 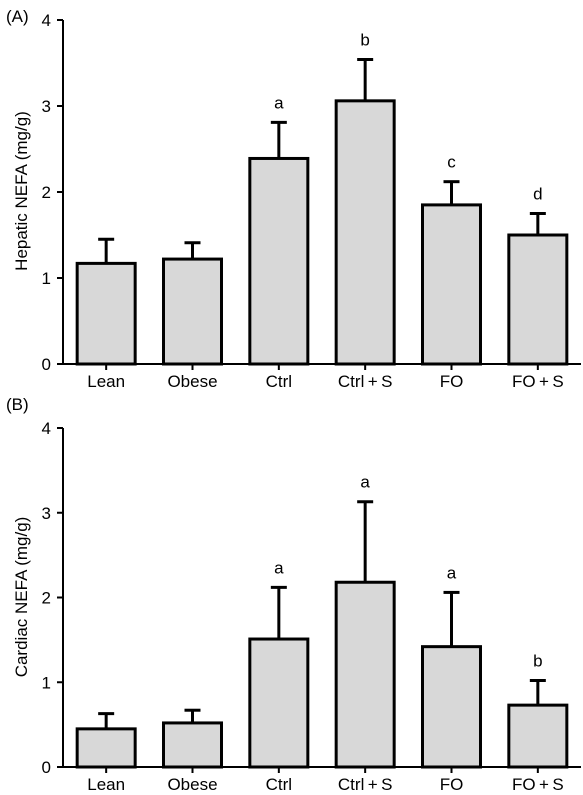 What do you see at coordinates (21, 597) in the screenshot?
I see `y-axis-title-b: Cardiac NEFA (mg/g)` at bounding box center [21, 597].